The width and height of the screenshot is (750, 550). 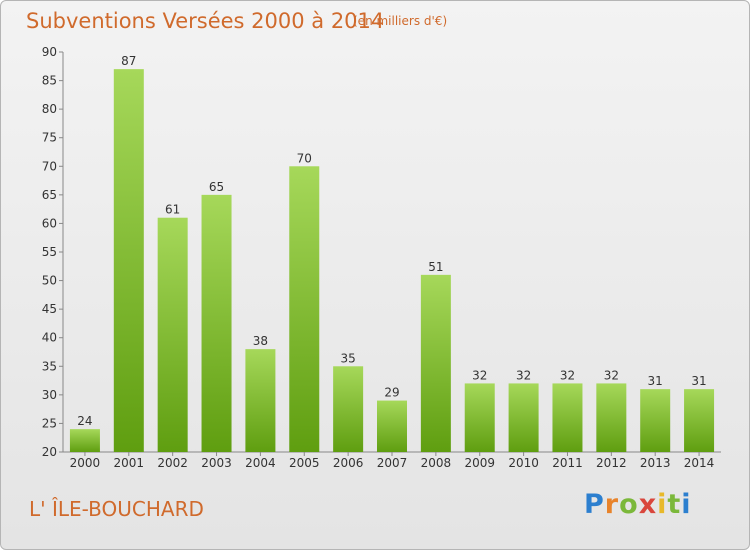 I want to click on y-tick-label: 50, so click(x=49, y=281).